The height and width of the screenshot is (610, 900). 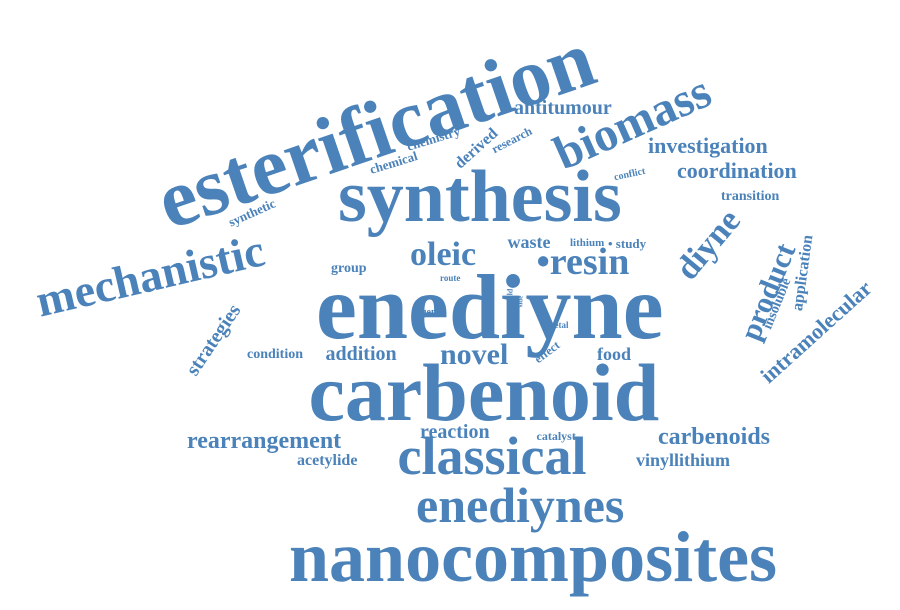 I want to click on word-lithium: lithium, so click(x=587, y=242).